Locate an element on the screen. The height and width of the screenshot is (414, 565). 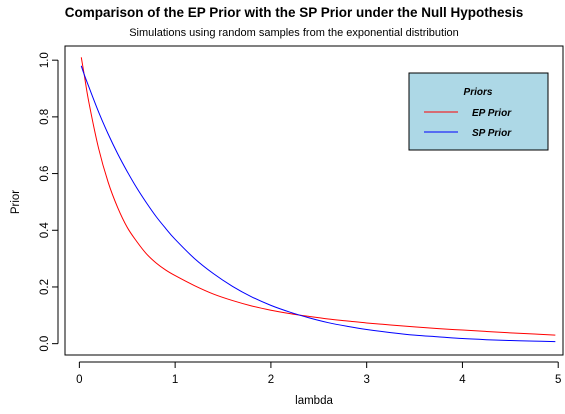
y-tick-label: 0.6 is located at coordinates (45, 174).